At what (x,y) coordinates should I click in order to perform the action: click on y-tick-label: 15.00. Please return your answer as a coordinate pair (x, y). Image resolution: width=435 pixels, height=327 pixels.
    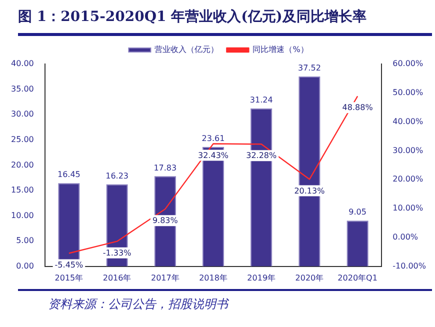
    Looking at the image, I should click on (22, 190).